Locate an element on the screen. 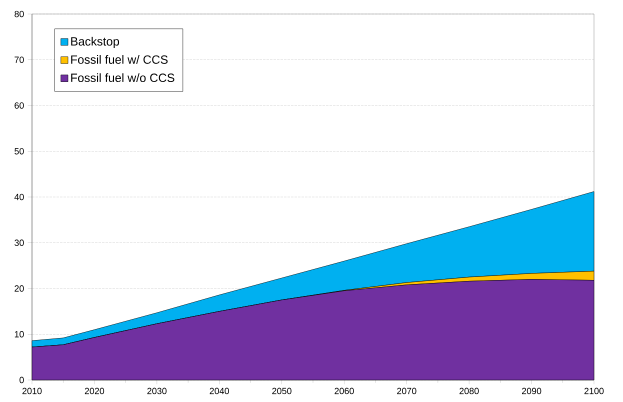 The height and width of the screenshot is (402, 623). y-tick-label: 80 is located at coordinates (19, 14).